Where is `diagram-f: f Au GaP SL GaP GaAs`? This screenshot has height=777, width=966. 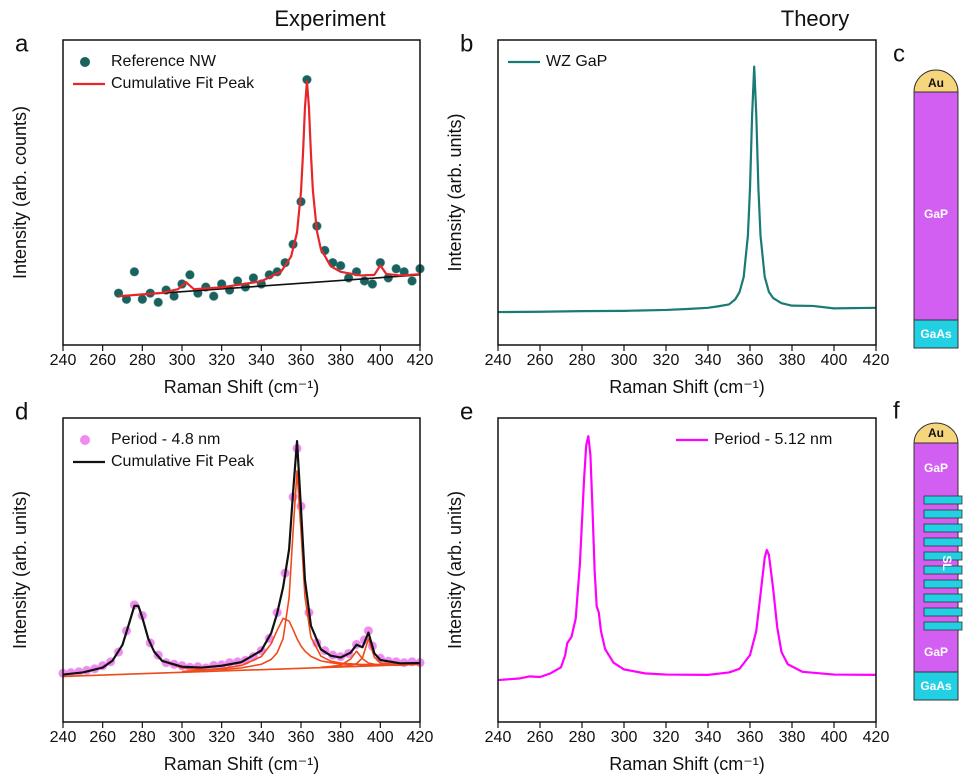 diagram-f: f Au GaP SL GaP GaAs is located at coordinates (928, 549).